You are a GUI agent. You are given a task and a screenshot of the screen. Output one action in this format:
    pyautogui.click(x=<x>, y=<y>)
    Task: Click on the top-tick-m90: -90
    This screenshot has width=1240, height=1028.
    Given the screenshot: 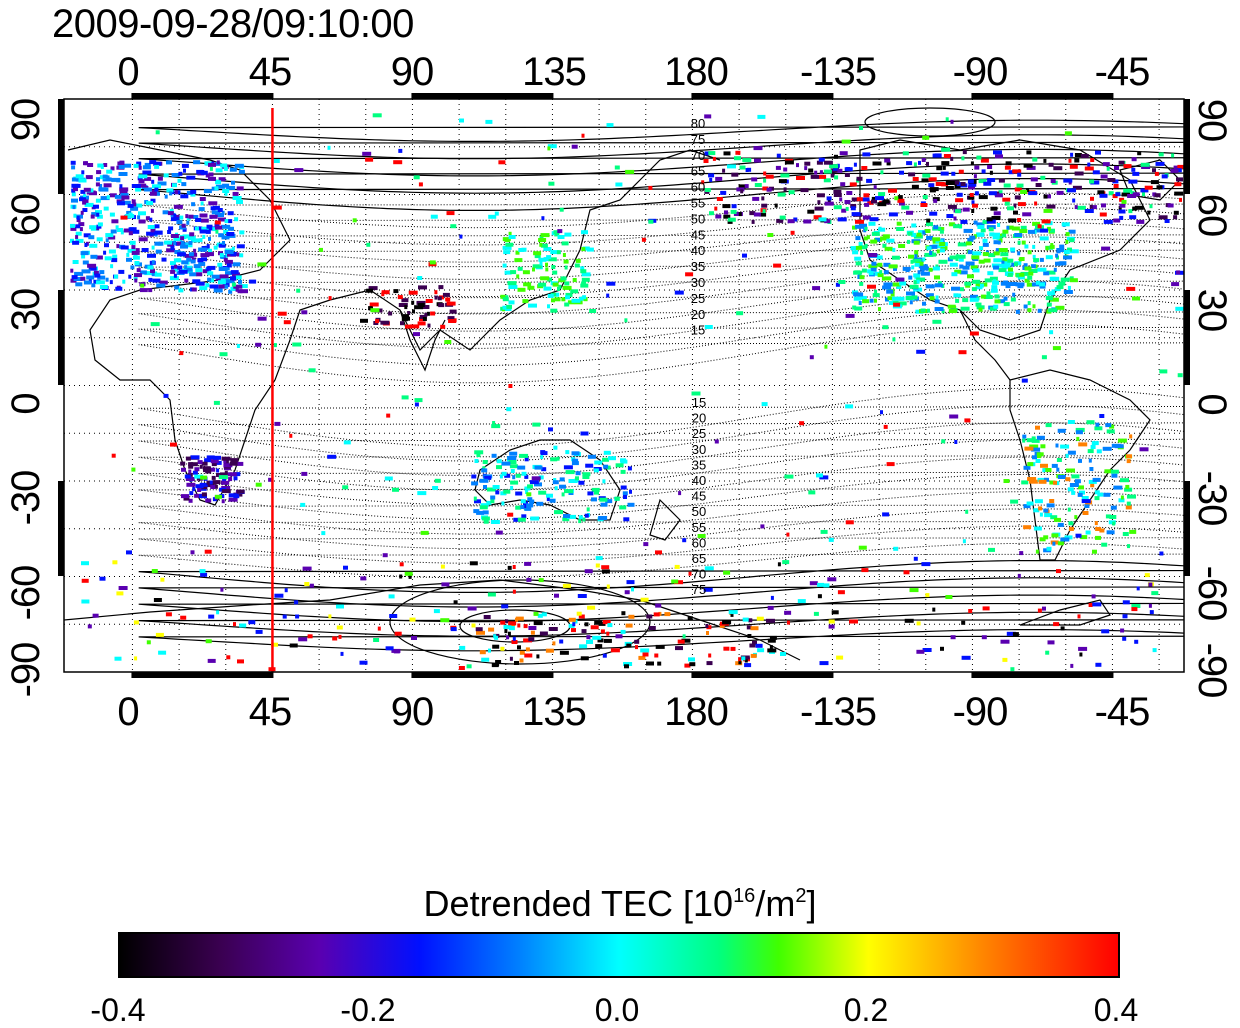 What is the action you would take?
    pyautogui.click(x=980, y=72)
    